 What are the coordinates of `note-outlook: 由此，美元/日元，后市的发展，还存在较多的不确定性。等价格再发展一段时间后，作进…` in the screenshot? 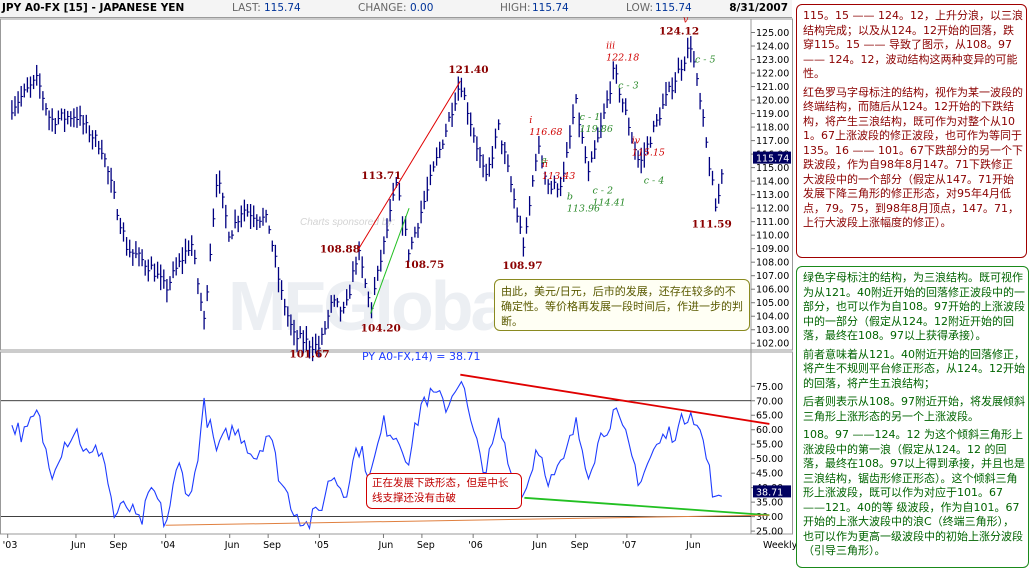 It's located at (622, 305).